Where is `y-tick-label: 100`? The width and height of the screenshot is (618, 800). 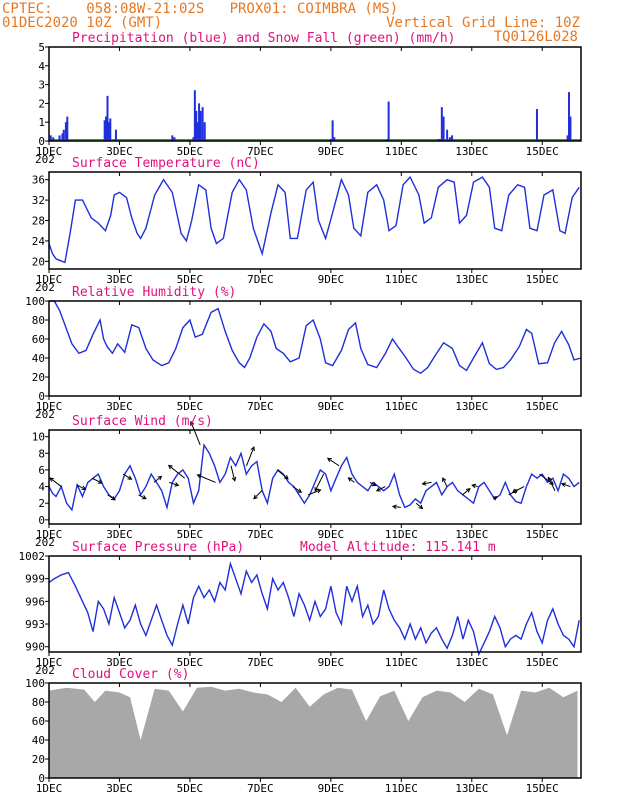
y-tick-label: 100 is located at coordinates (35, 301).